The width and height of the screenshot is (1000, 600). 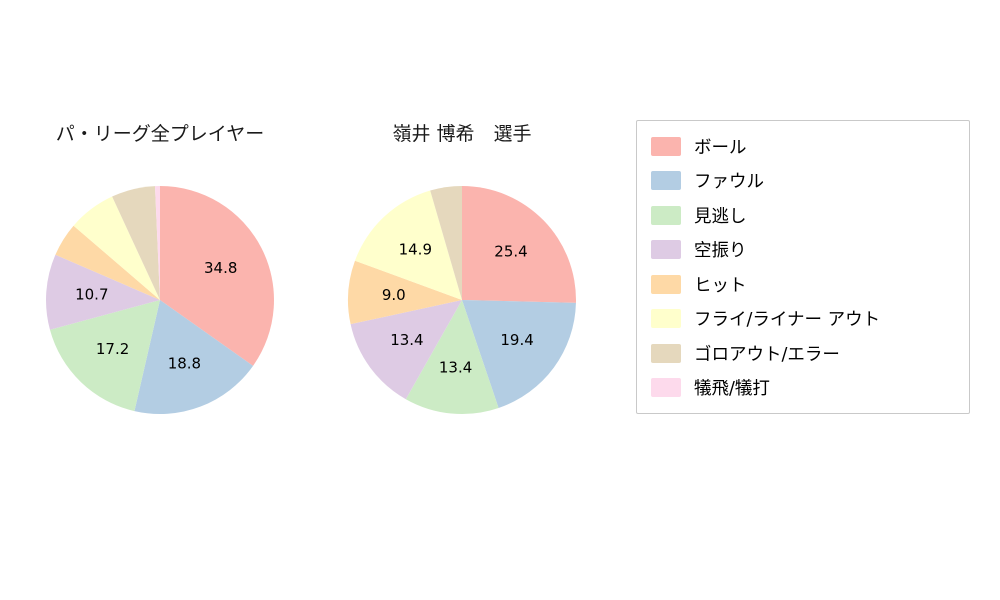 What do you see at coordinates (510, 252) in the screenshot?
I see `pie-slice-value-label: 25.4` at bounding box center [510, 252].